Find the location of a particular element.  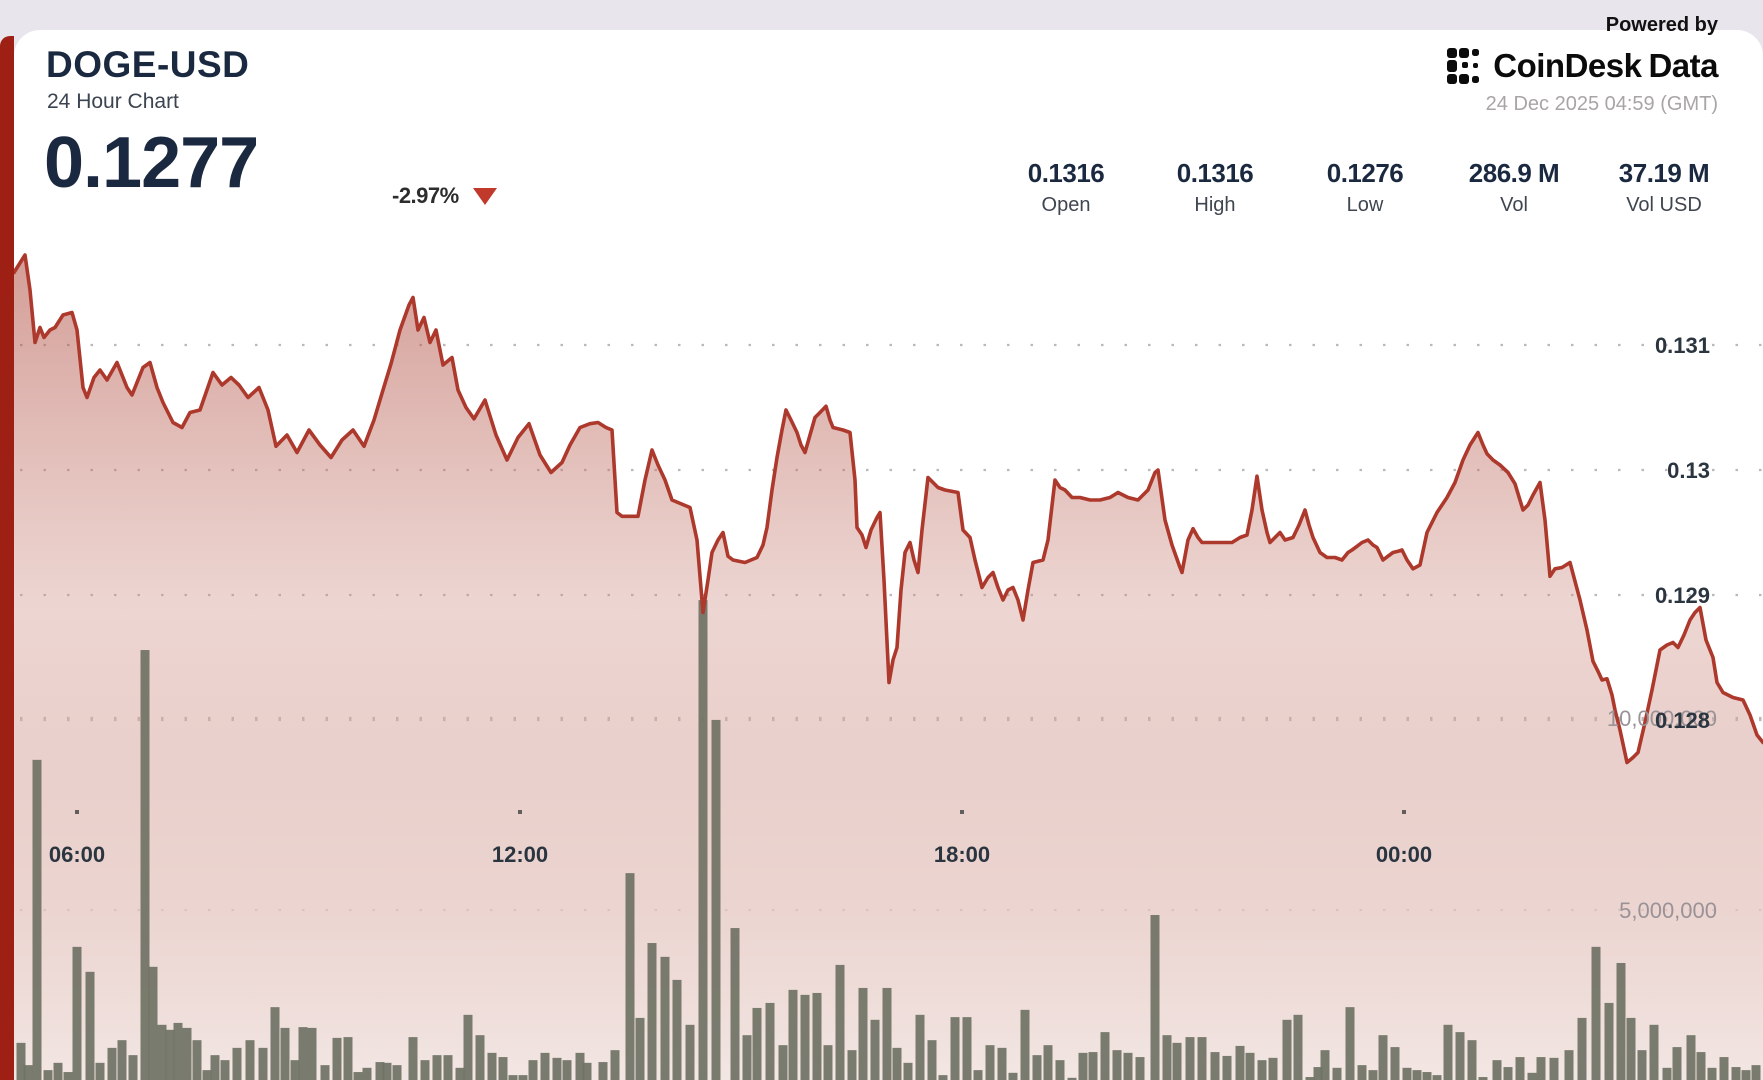

time-axis-label: 06:00 is located at coordinates (77, 854).